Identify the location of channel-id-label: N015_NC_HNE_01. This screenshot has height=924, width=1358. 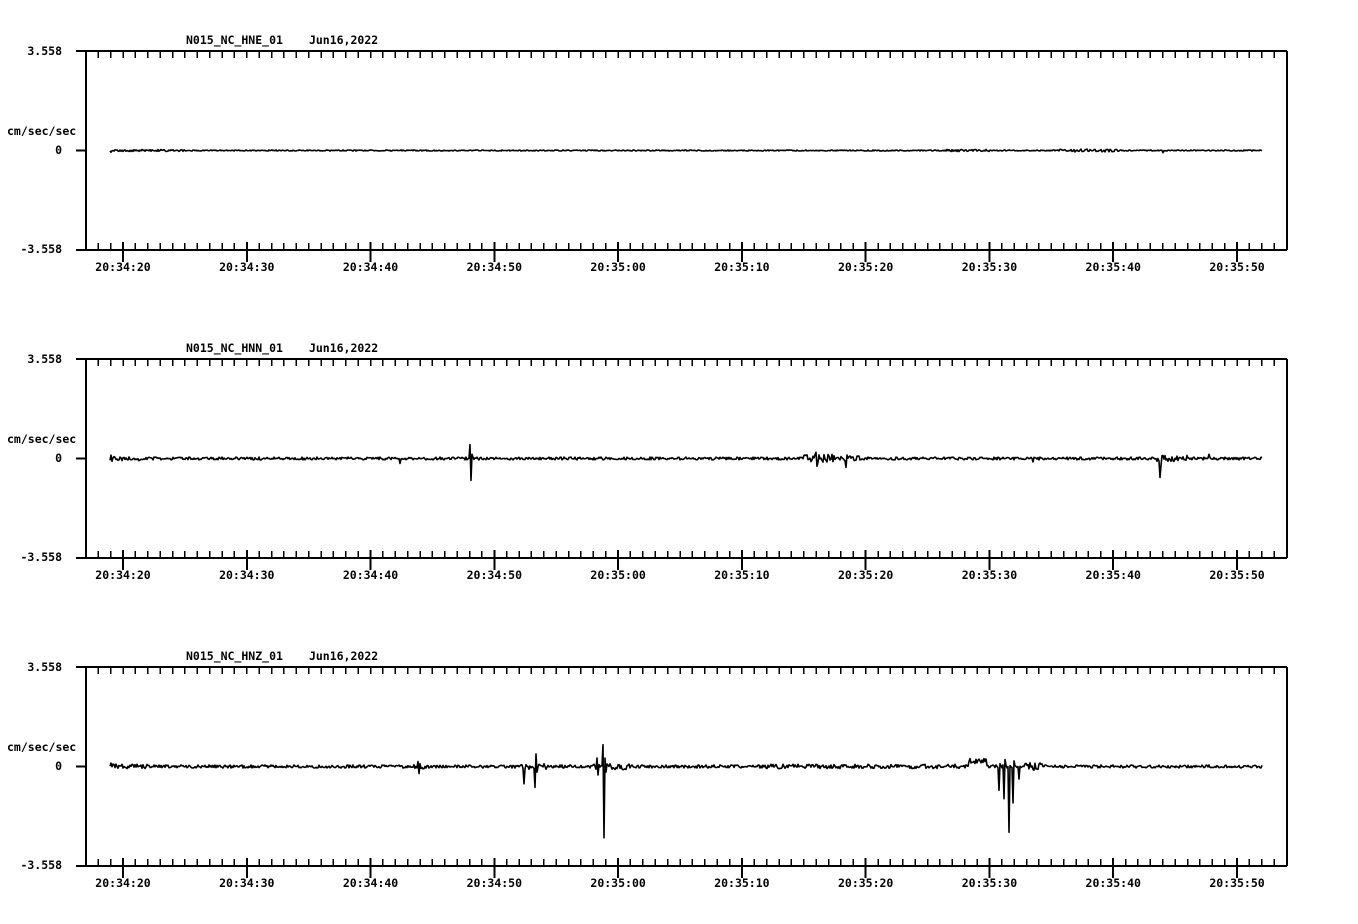
(234, 40).